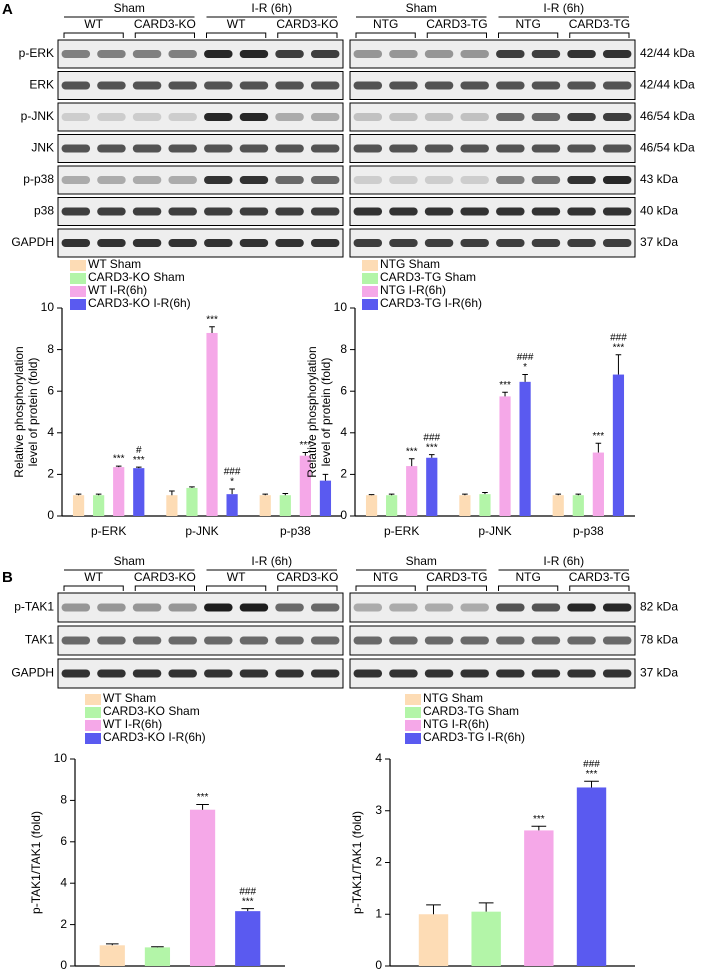 This screenshot has height=974, width=709. I want to click on legend-label: CARD3-TG Sham, so click(428, 277).